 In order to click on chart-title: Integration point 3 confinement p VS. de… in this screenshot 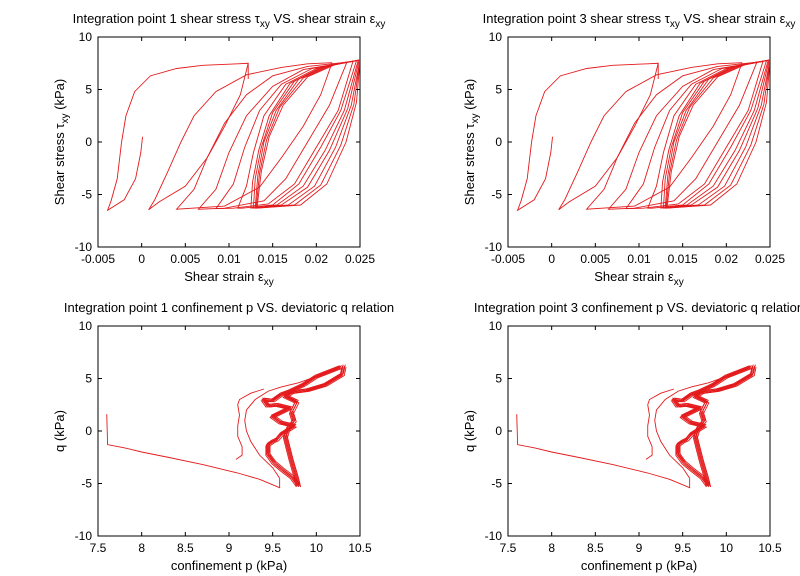, I will do `click(637, 307)`.